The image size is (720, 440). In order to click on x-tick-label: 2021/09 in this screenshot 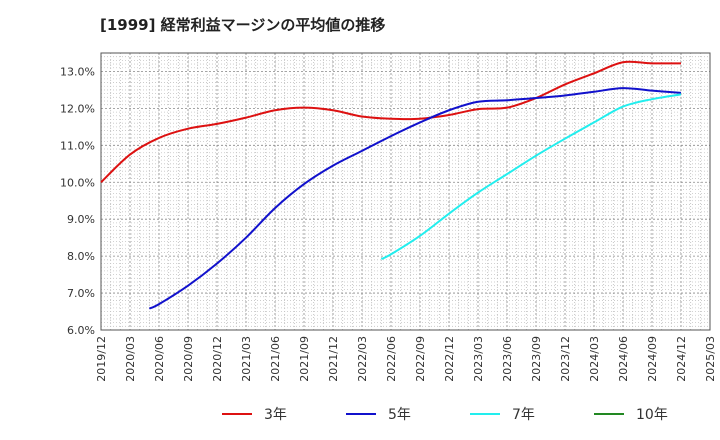, I will do `click(304, 359)`.